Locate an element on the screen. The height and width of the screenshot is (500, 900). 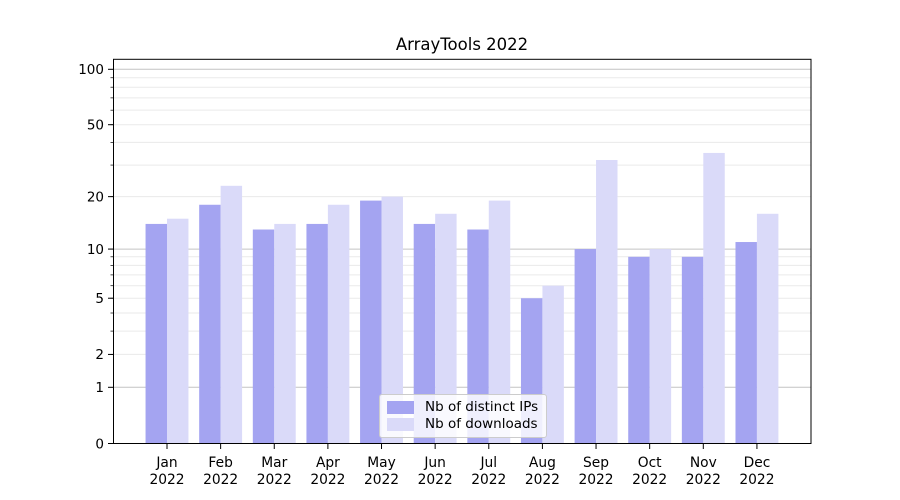
x-tick-label: Apr 2022 is located at coordinates (327, 471).